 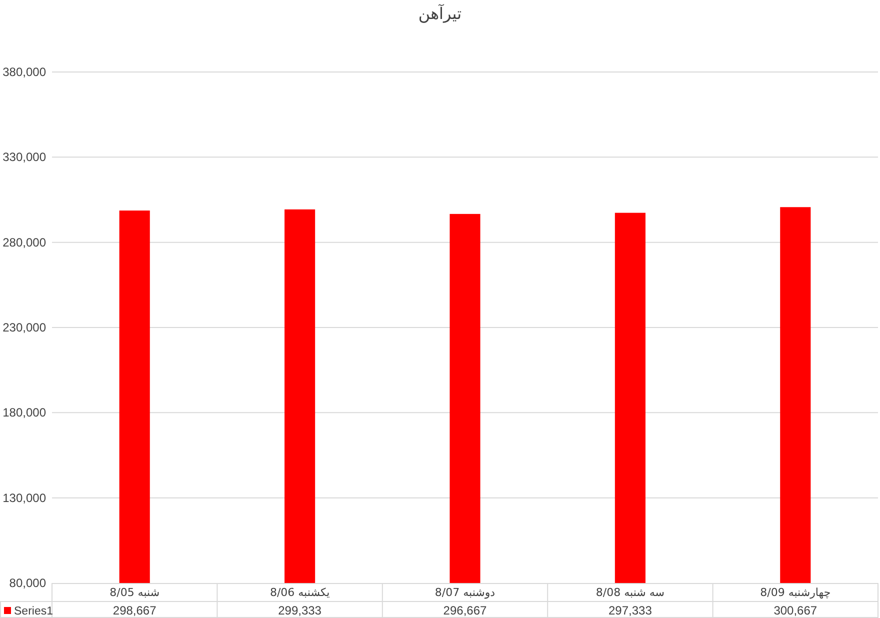 What do you see at coordinates (630, 592) in the screenshot?
I see `x-tick-label: سه شنبه 8/08` at bounding box center [630, 592].